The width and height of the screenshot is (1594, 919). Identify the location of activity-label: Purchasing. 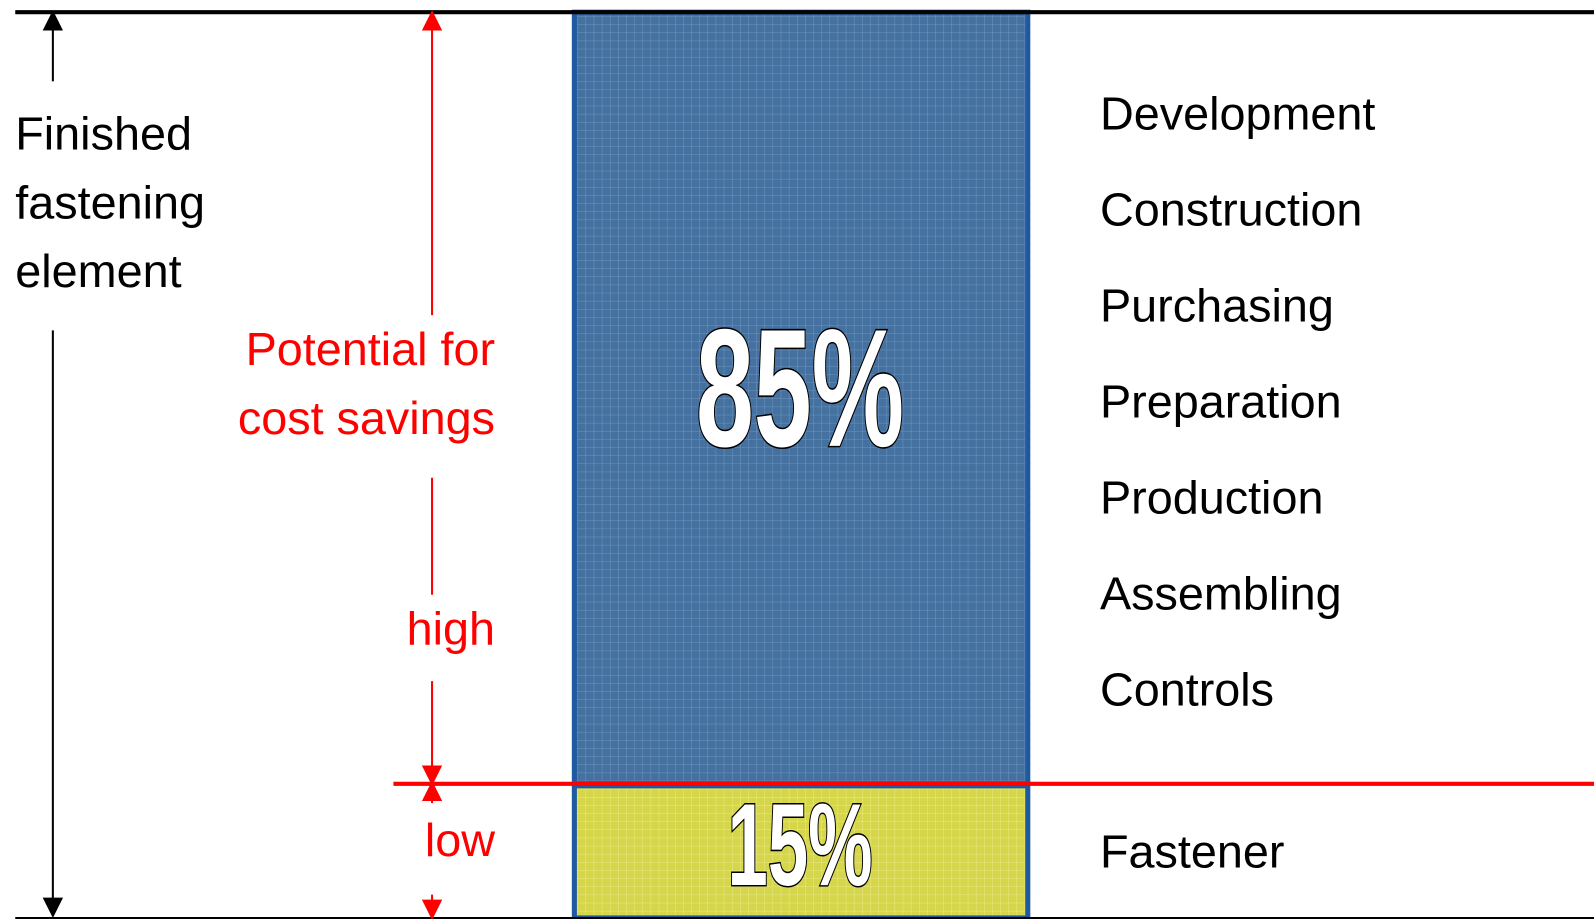
(1217, 305).